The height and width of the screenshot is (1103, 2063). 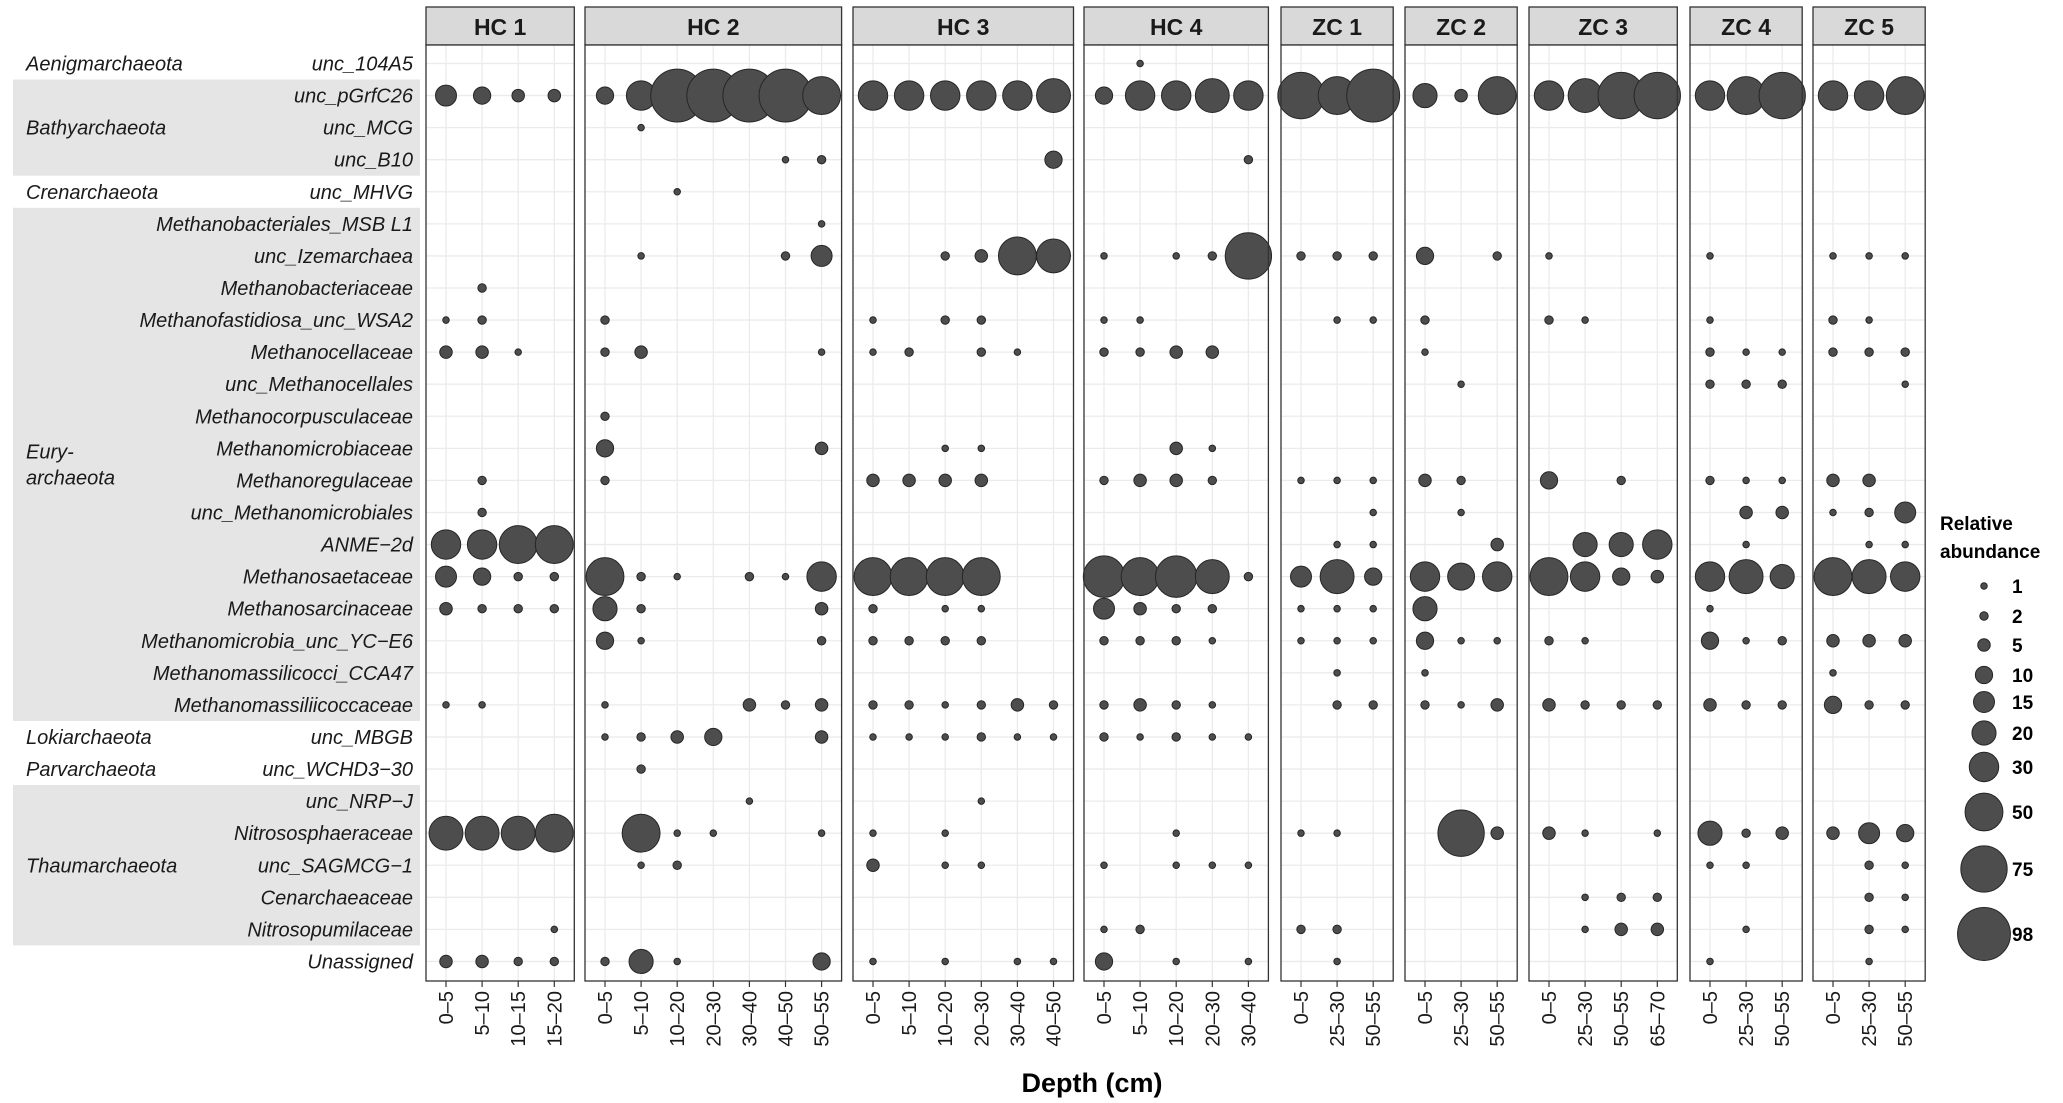 What do you see at coordinates (328, 578) in the screenshot?
I see `row-label: Methanosaetaceae` at bounding box center [328, 578].